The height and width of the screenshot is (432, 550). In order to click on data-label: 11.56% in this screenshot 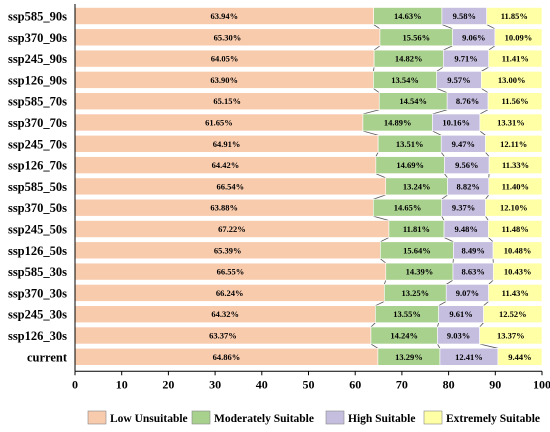, I will do `click(514, 101)`.